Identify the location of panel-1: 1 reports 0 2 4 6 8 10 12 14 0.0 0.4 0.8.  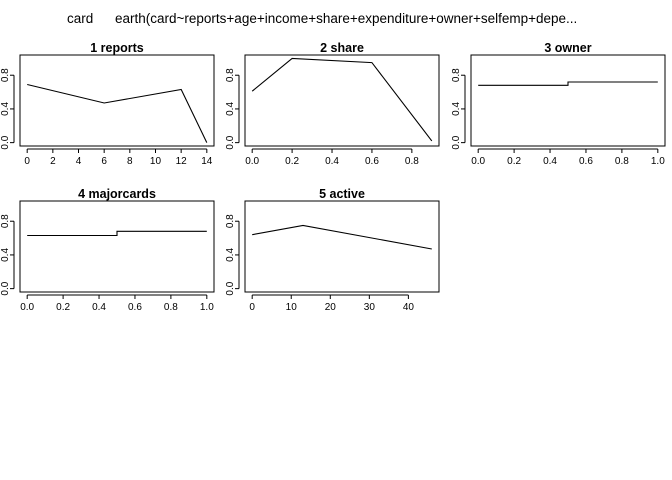
(107, 104).